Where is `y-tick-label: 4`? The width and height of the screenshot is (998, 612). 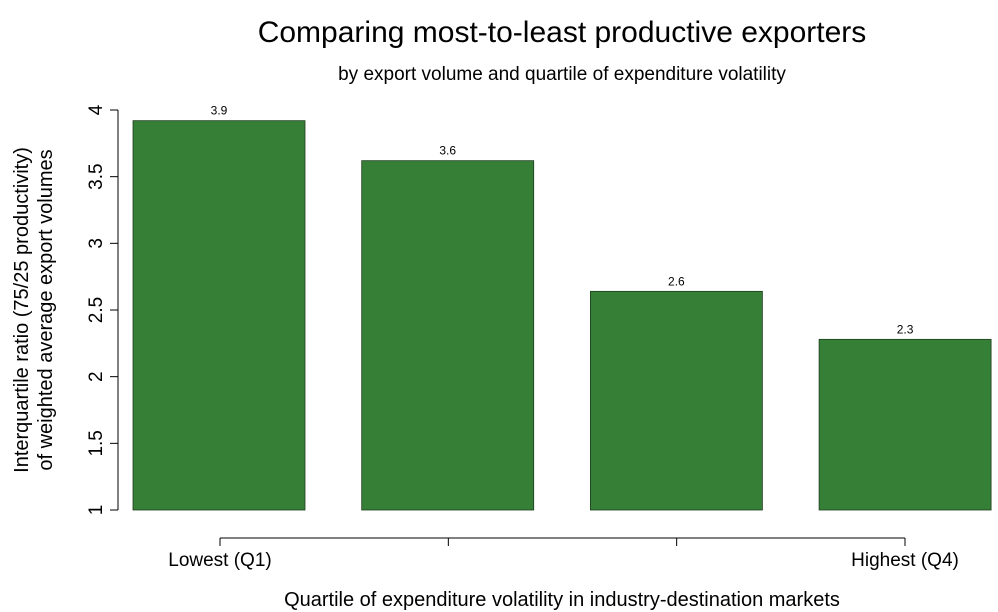
y-tick-label: 4 is located at coordinates (96, 109).